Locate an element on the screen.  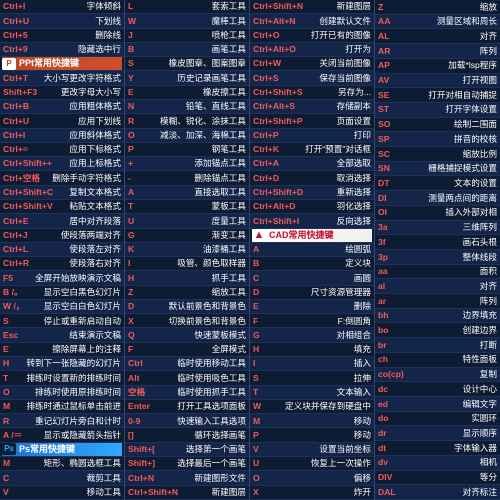
shortcut-key: AL is located at coordinates (384, 35).